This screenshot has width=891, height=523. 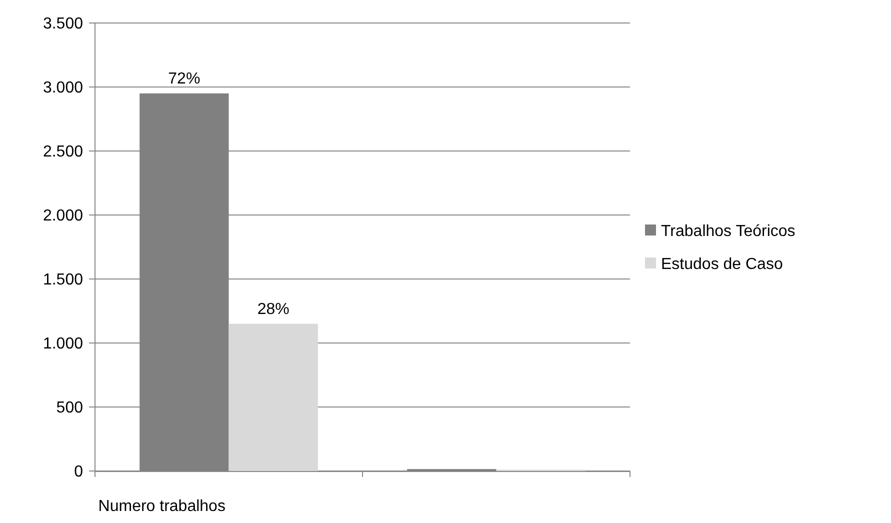 I want to click on y-tick-label: 3.500, so click(x=63, y=24).